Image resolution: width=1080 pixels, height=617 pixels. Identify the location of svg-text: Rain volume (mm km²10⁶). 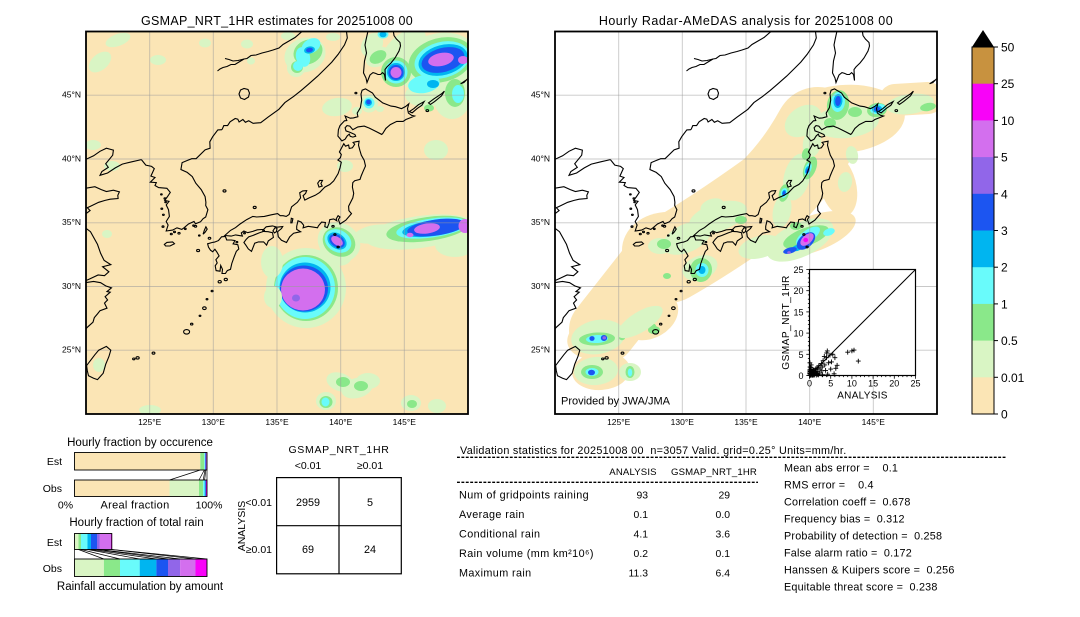
(526, 554).